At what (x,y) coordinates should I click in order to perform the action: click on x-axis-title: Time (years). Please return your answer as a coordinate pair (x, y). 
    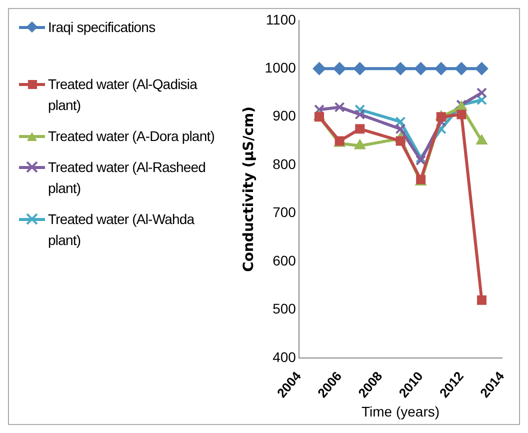
    Looking at the image, I should click on (400, 411).